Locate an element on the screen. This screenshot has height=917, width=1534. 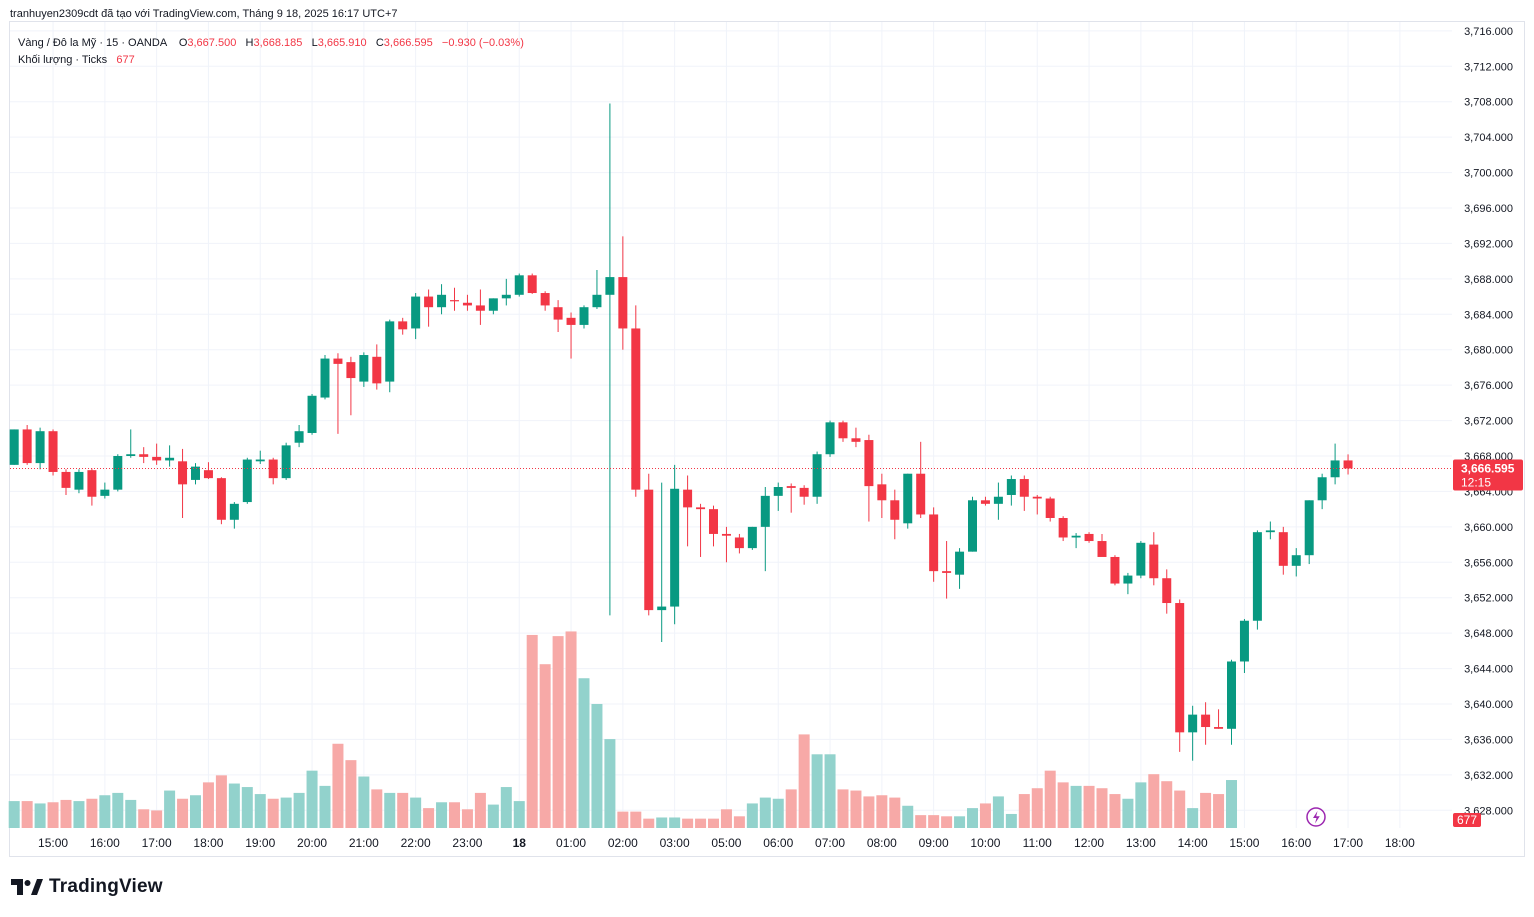
price-tick-label: 3,712.000 is located at coordinates (1488, 67).